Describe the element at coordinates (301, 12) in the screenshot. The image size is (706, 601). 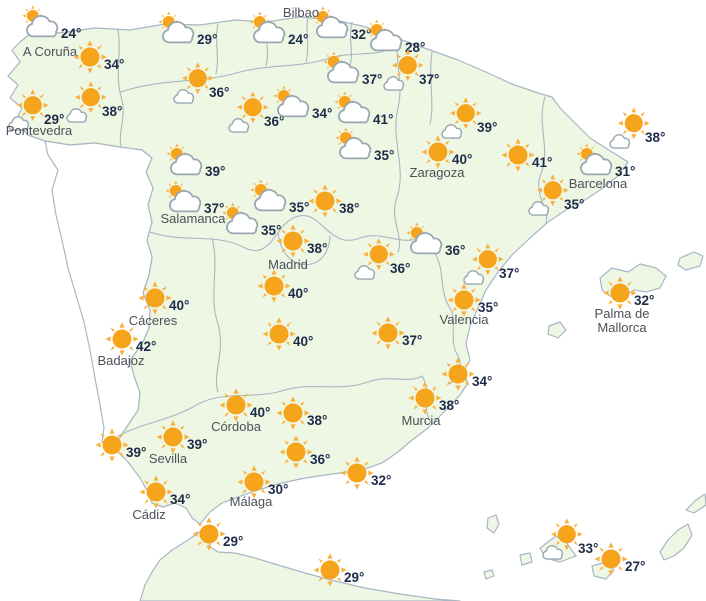
I see `city-label: Bilbao` at that location.